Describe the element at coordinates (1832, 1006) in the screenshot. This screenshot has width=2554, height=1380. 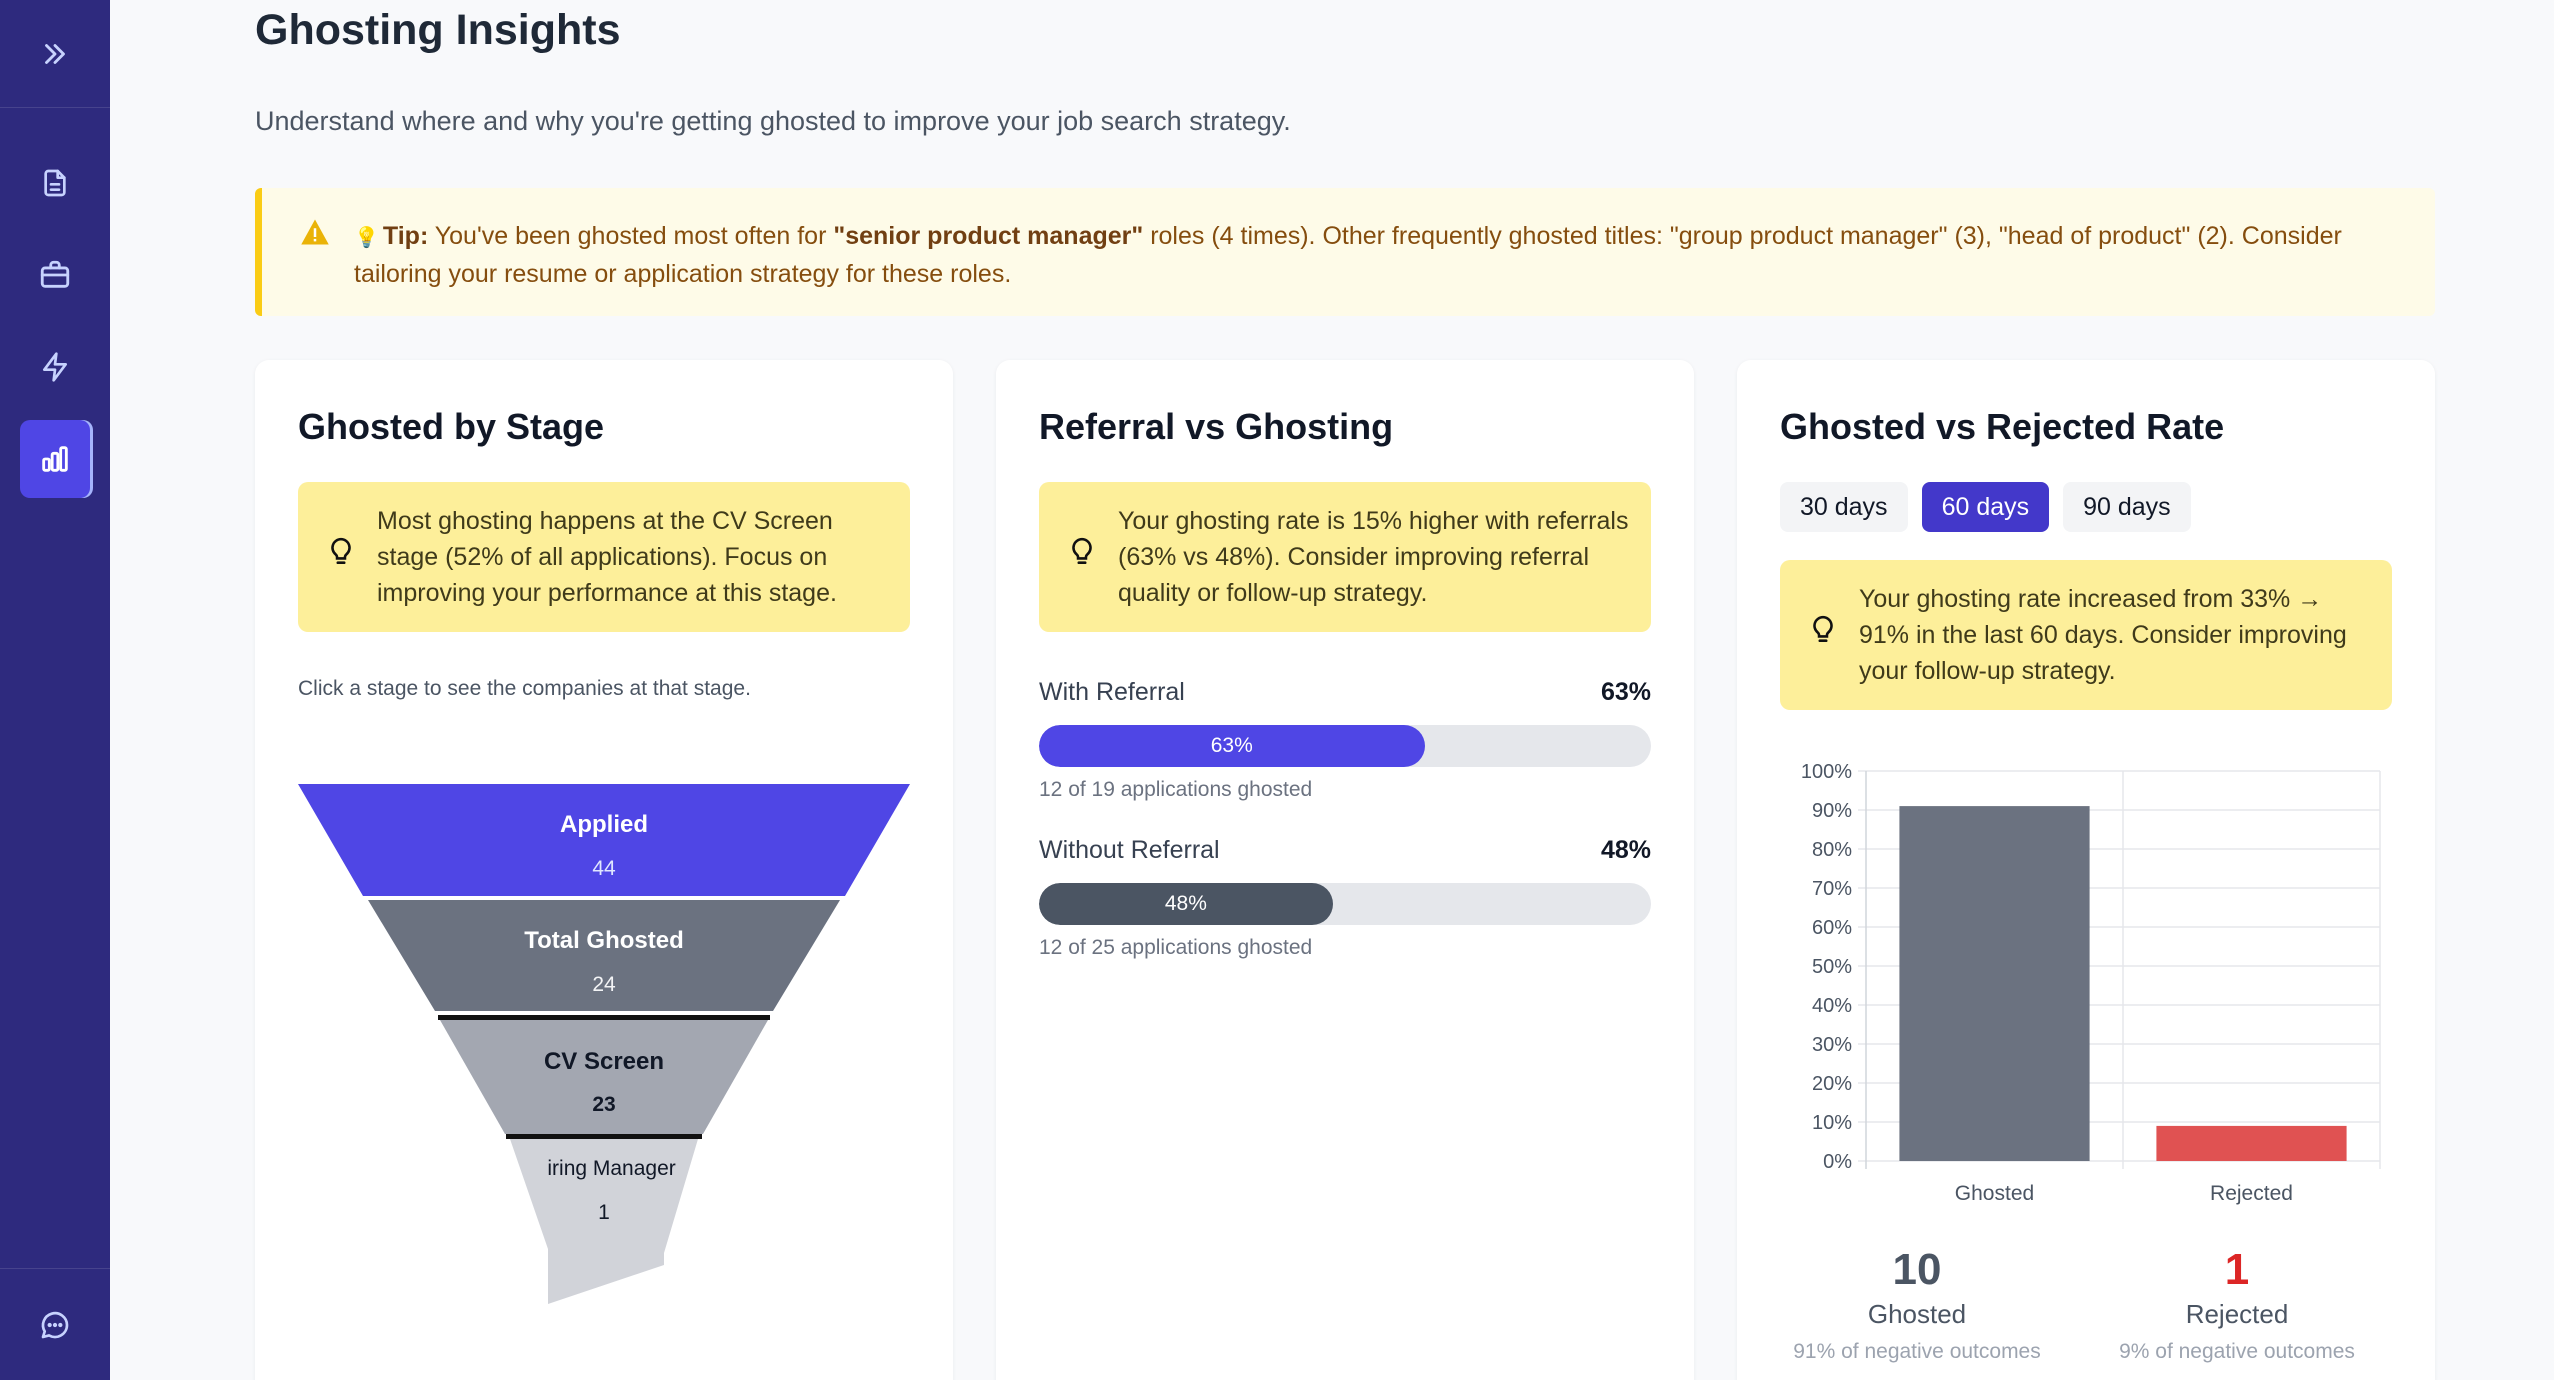
I see `y-tick-label: 40%` at that location.